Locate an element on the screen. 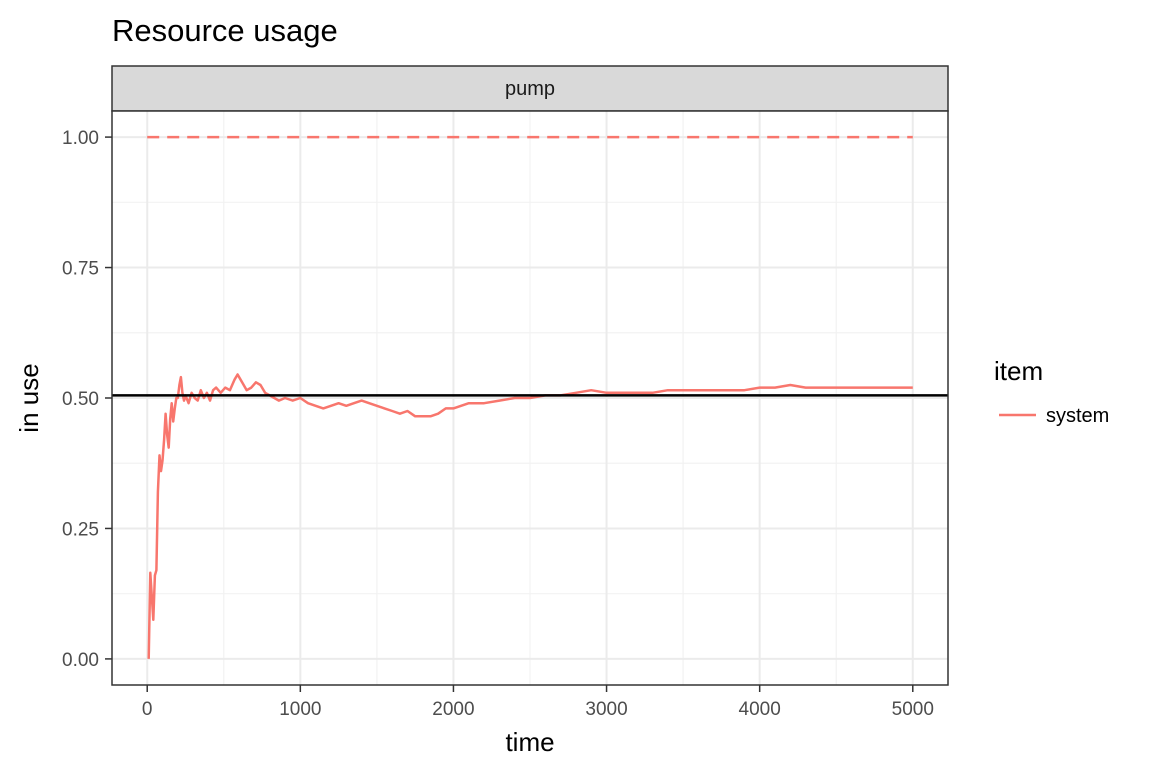 The image size is (1152, 768). y-tick-label: 0.50 is located at coordinates (80, 399).